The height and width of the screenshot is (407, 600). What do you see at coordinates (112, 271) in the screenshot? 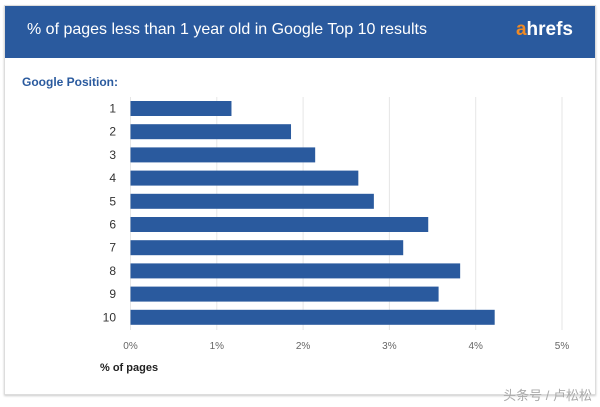
I see `y-tick-label: 8` at bounding box center [112, 271].